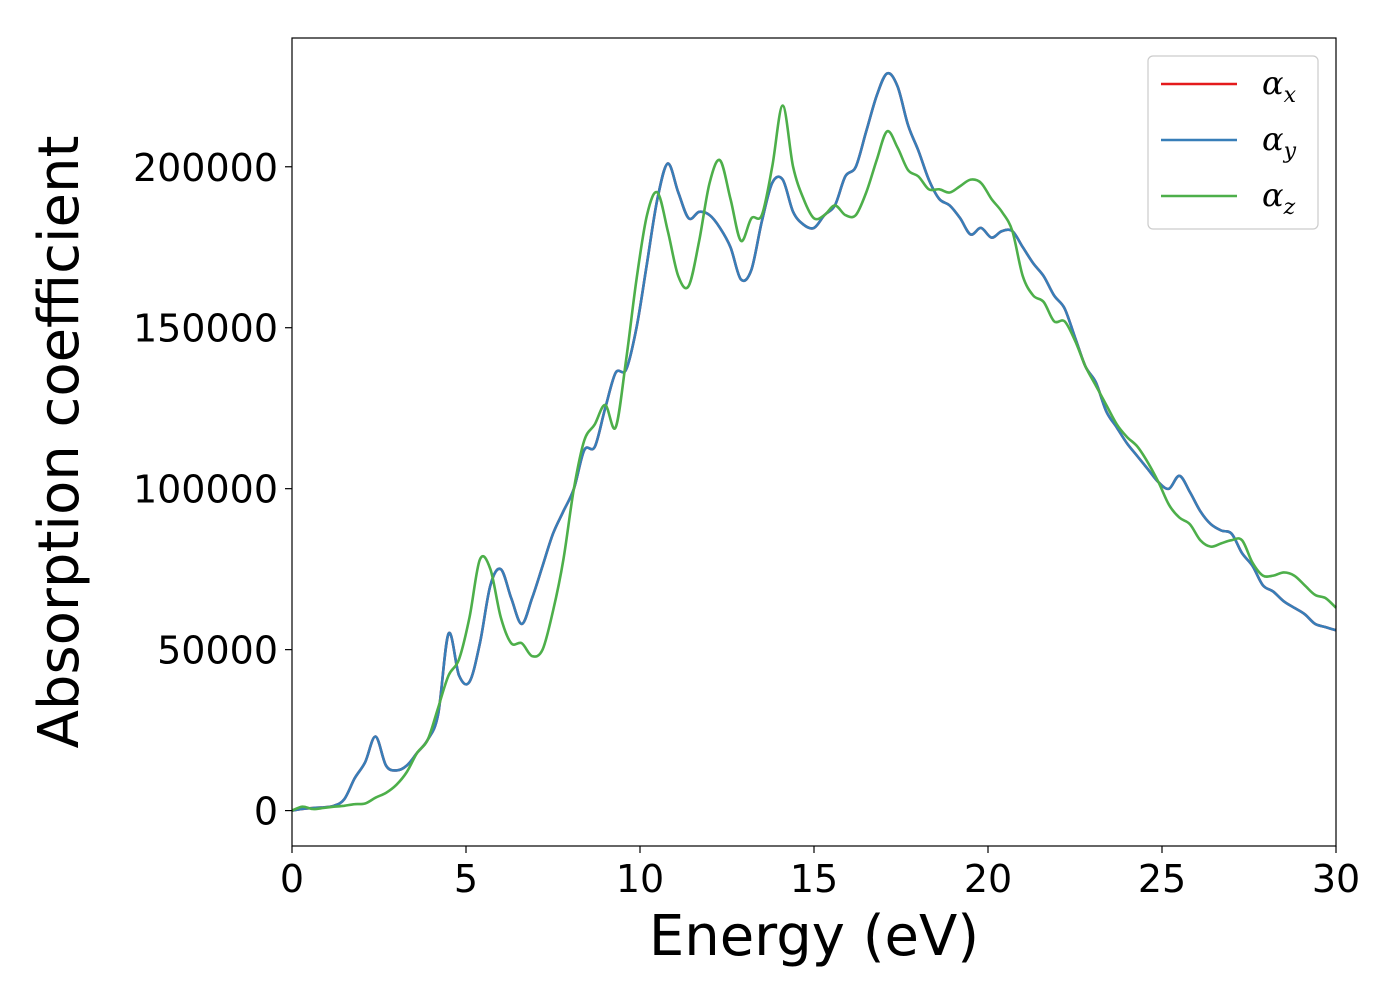 The height and width of the screenshot is (1000, 1400). Describe the element at coordinates (1279, 142) in the screenshot. I see `legend-label-y: αy` at that location.